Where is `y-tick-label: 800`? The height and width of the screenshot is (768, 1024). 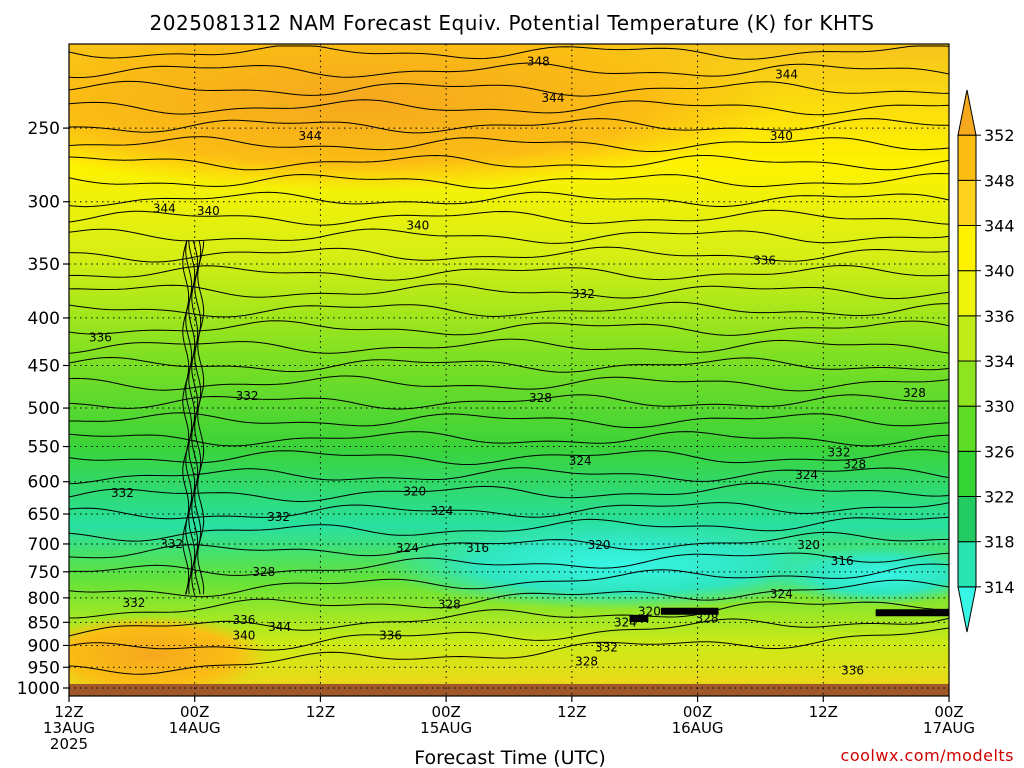
y-tick-label: 800 is located at coordinates (44, 599).